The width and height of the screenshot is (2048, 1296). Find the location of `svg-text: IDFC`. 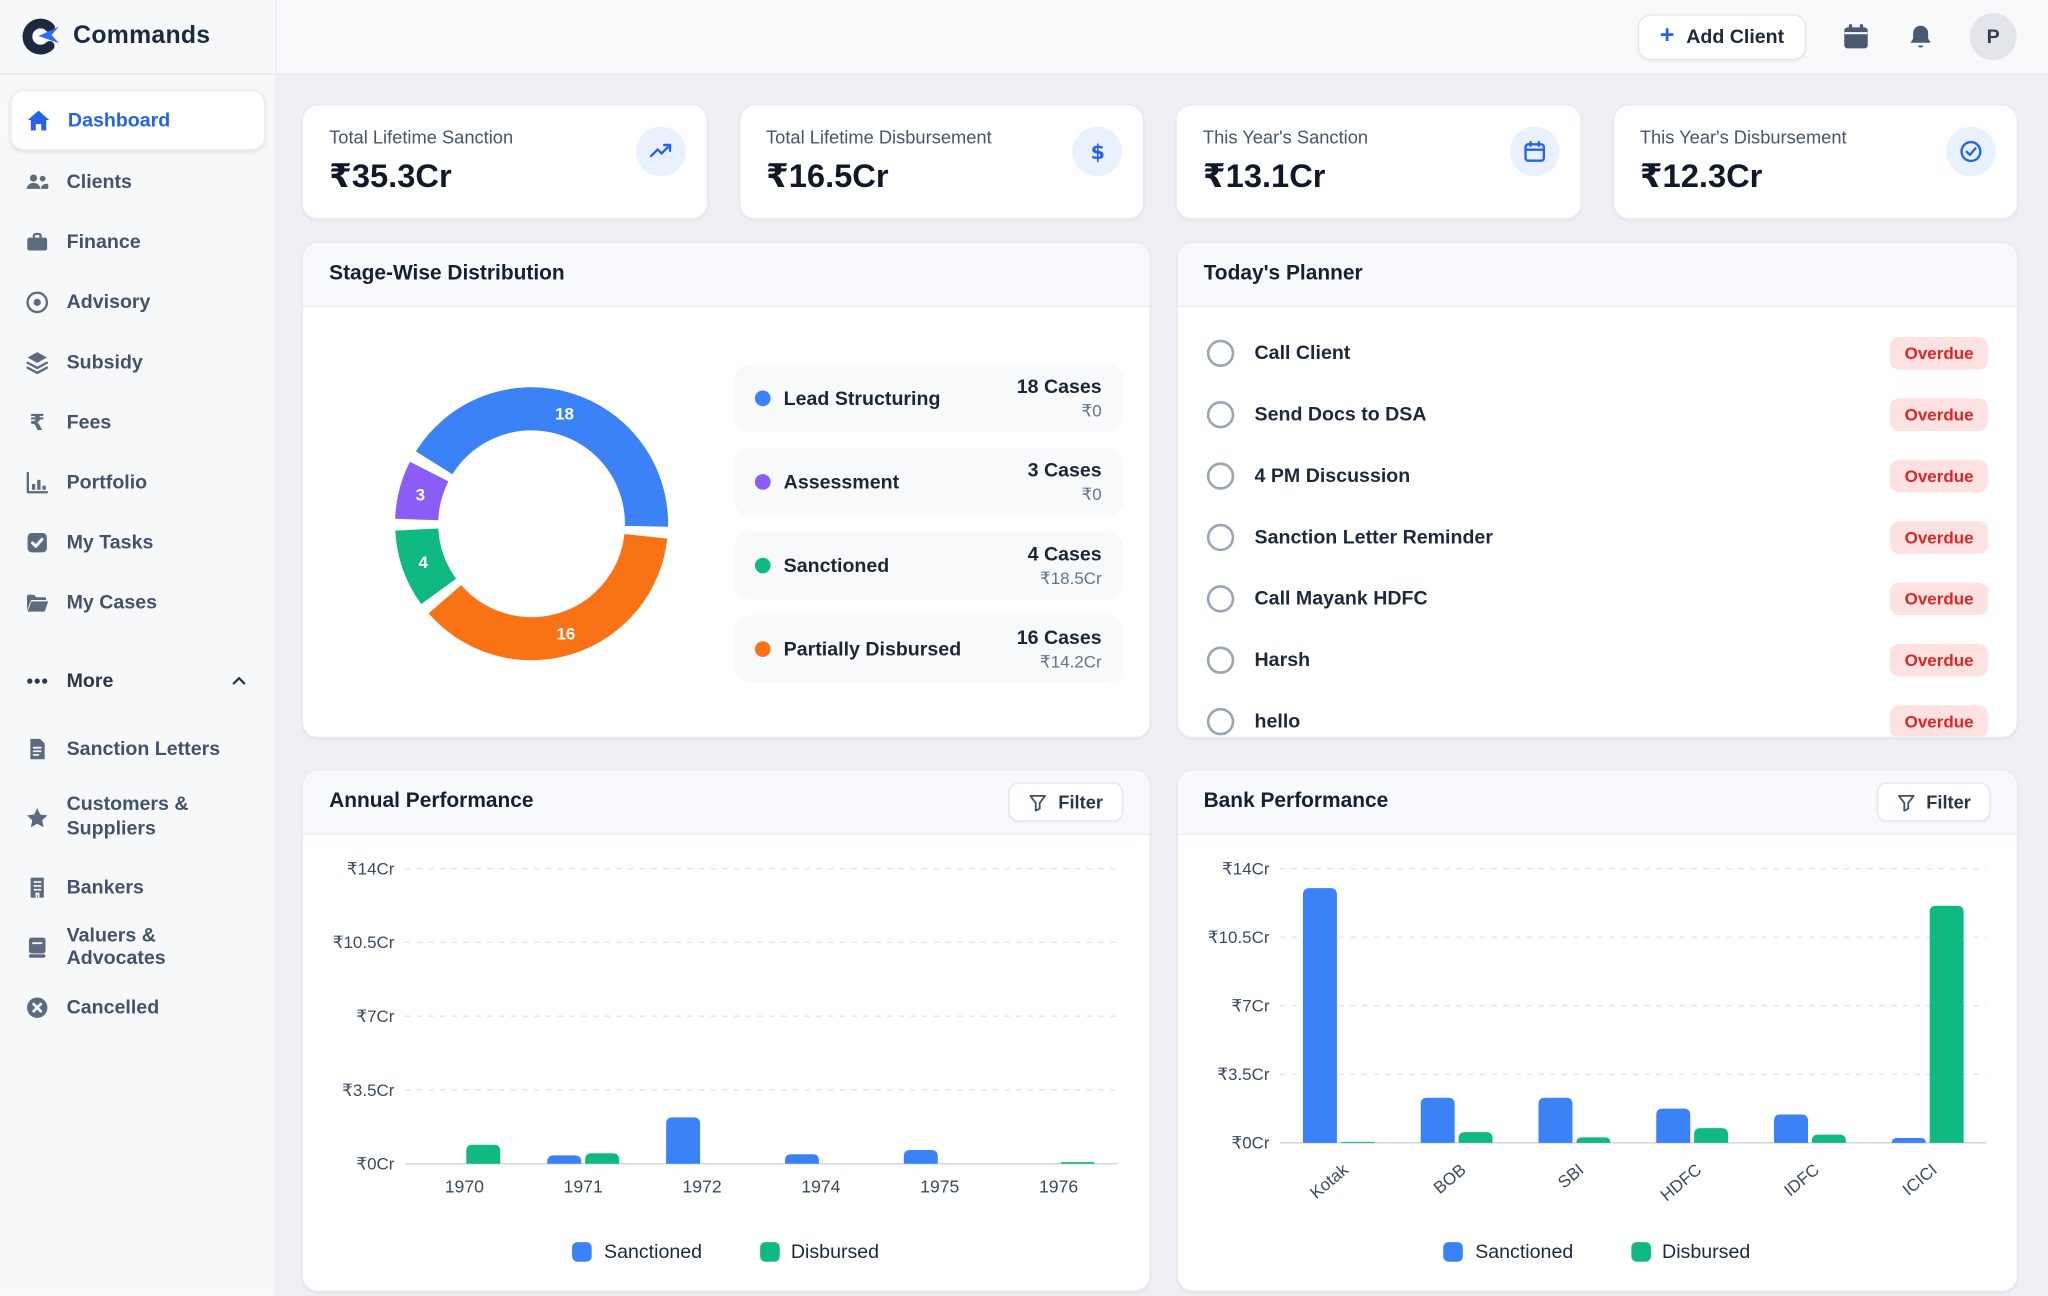

svg-text: IDFC is located at coordinates (1801, 1180).